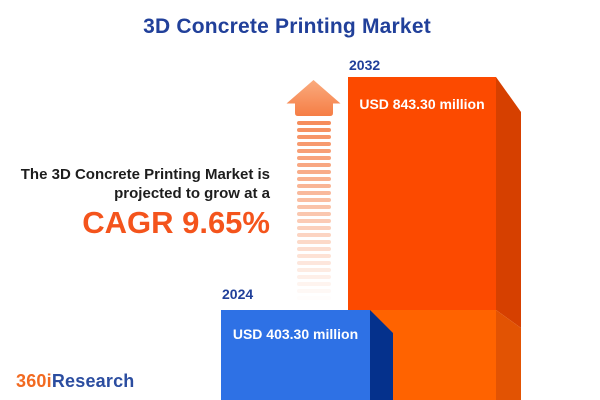 The height and width of the screenshot is (400, 600). What do you see at coordinates (422, 104) in the screenshot?
I see `bar-2032-value-label: USD 843.30 million` at bounding box center [422, 104].